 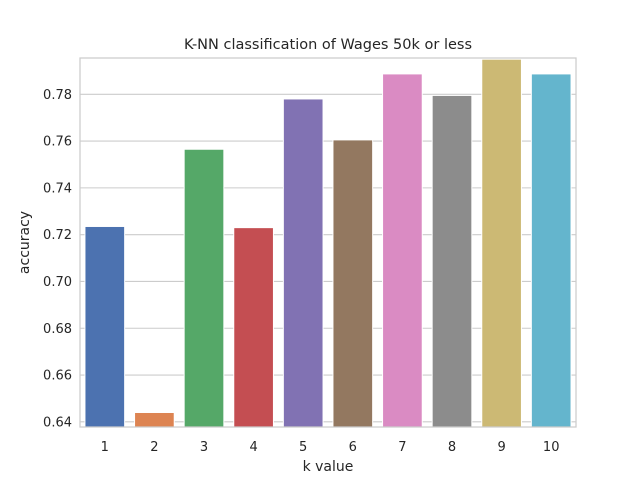 I want to click on x-axis-title: k value, so click(x=328, y=467).